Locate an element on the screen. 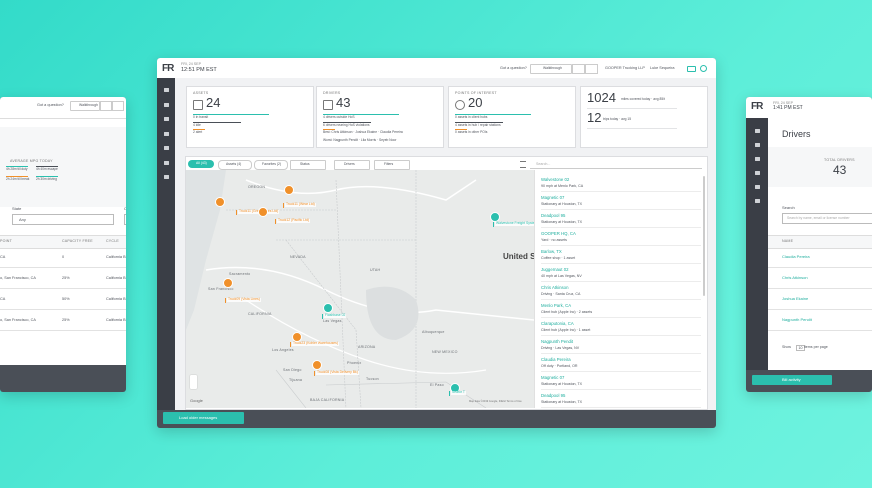  tab-label: All (43) is located at coordinates (201, 163).